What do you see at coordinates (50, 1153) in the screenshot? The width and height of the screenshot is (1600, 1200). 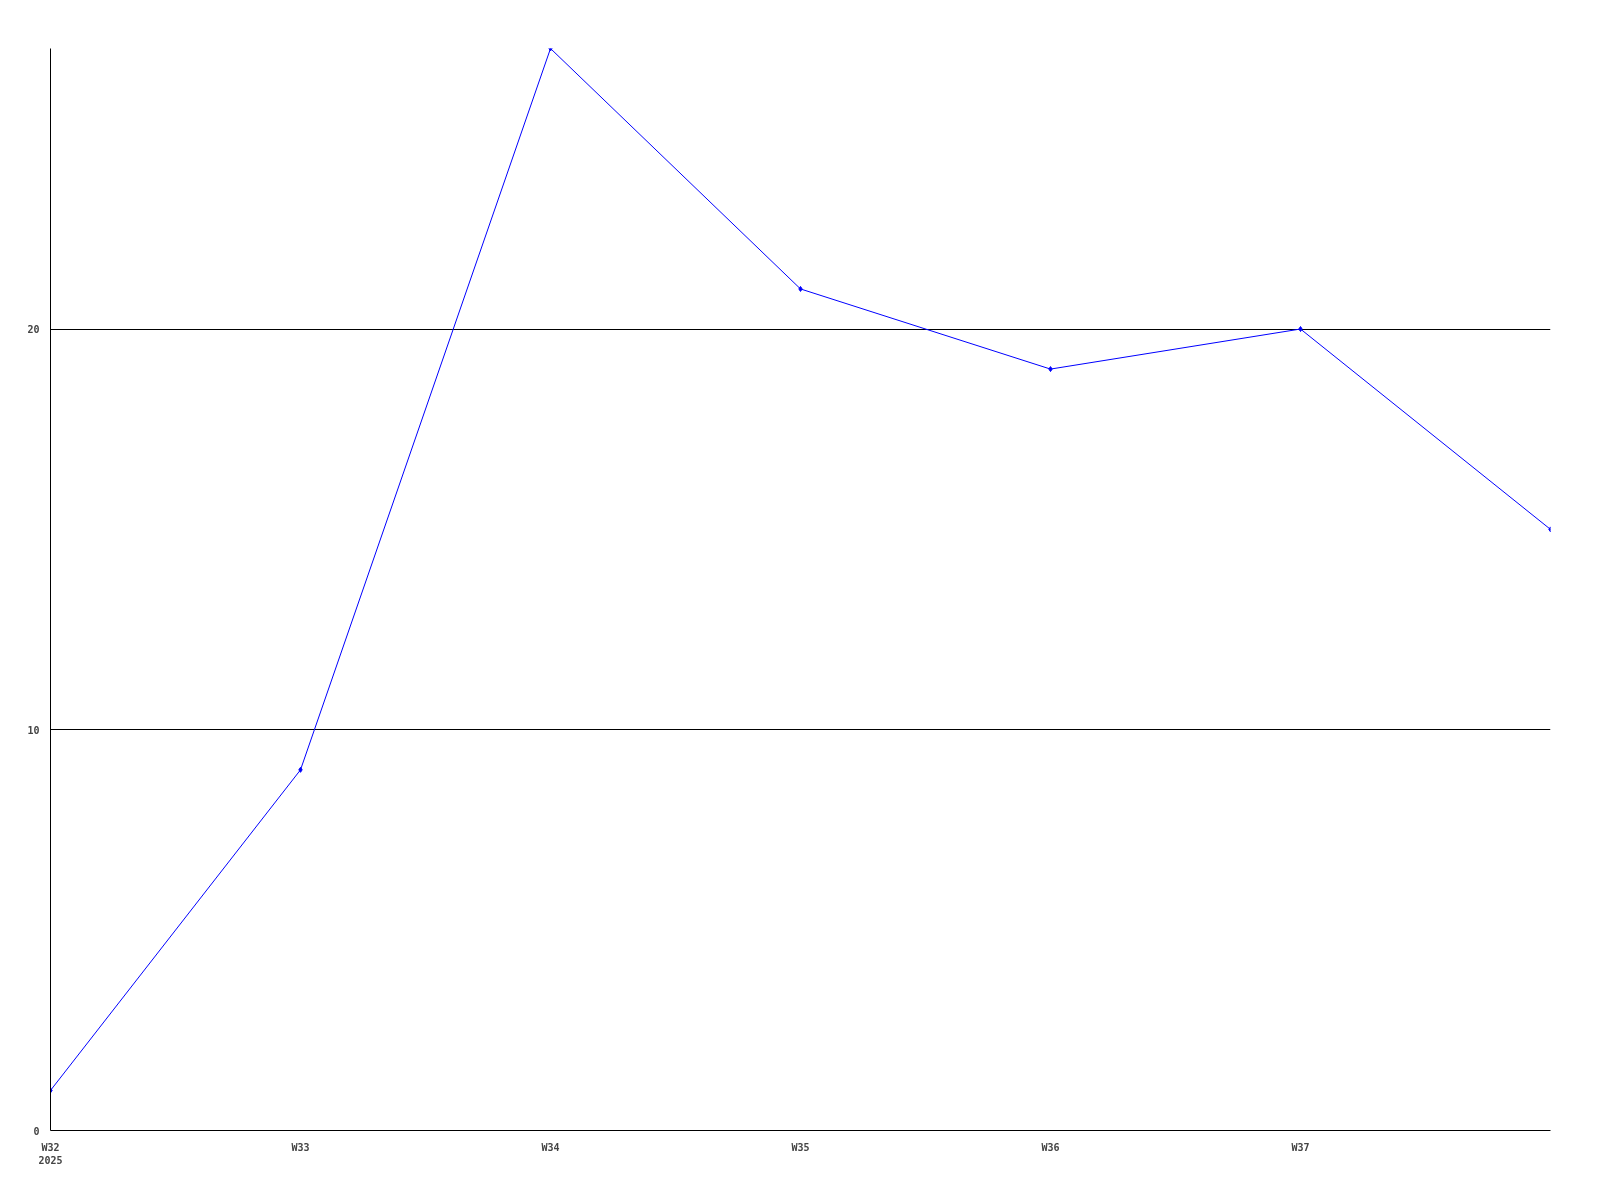 I see `x-tick-label: W32 2025` at bounding box center [50, 1153].